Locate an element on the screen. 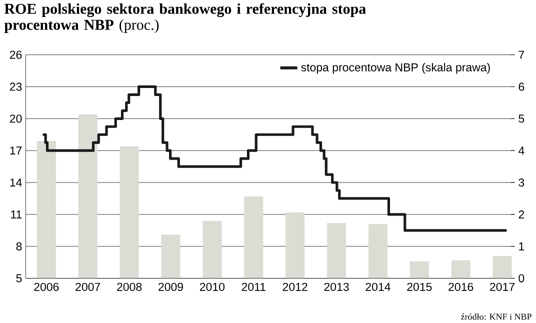 Image resolution: width=536 pixels, height=323 pixels. x-tick-label: 2006 is located at coordinates (46, 286).